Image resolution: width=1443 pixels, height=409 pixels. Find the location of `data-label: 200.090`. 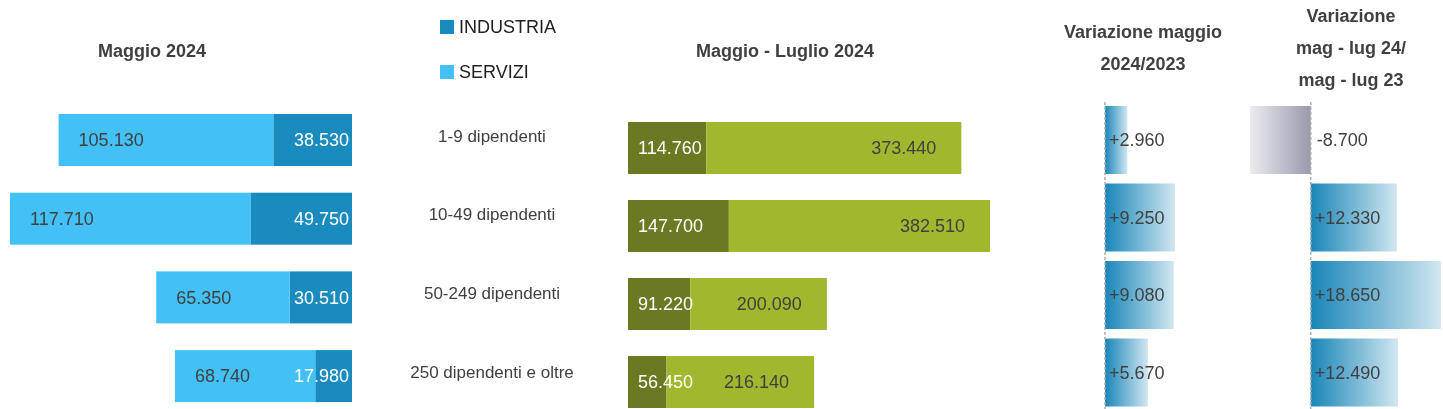

data-label: 200.090 is located at coordinates (769, 304).